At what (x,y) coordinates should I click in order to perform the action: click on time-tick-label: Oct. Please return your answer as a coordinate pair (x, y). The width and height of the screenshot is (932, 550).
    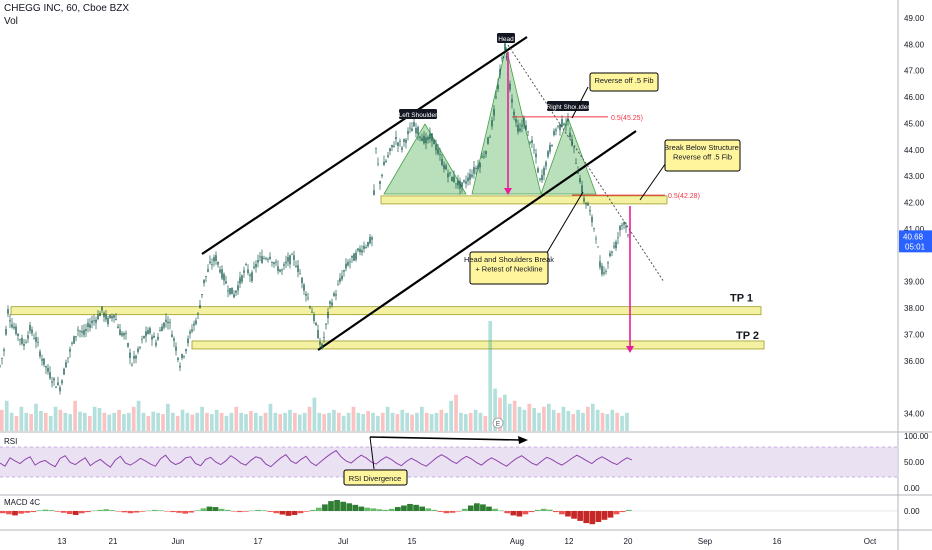
    Looking at the image, I should click on (870, 541).